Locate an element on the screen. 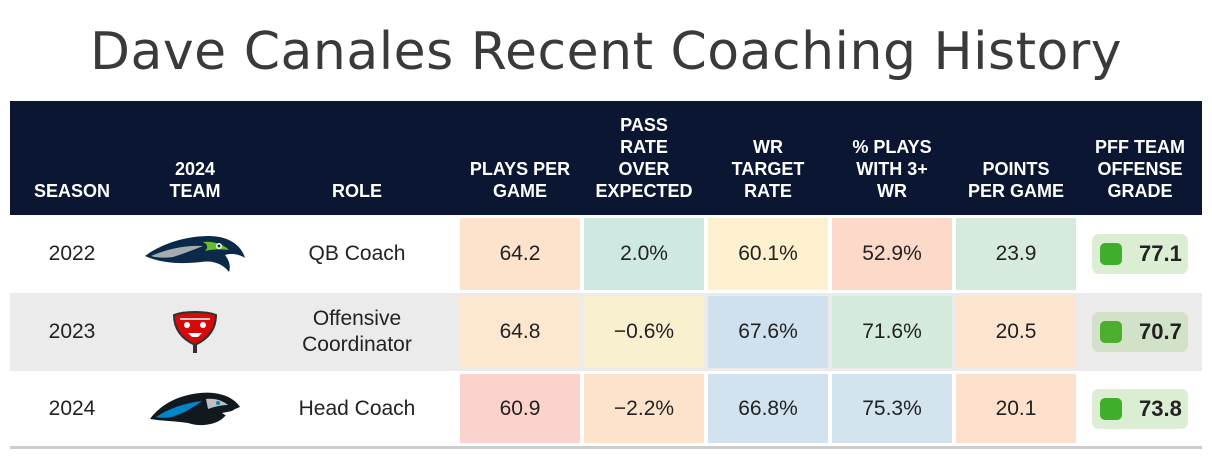 The image size is (1212, 456). header-wr-target-rate: WR TARGET RATE is located at coordinates (768, 169).